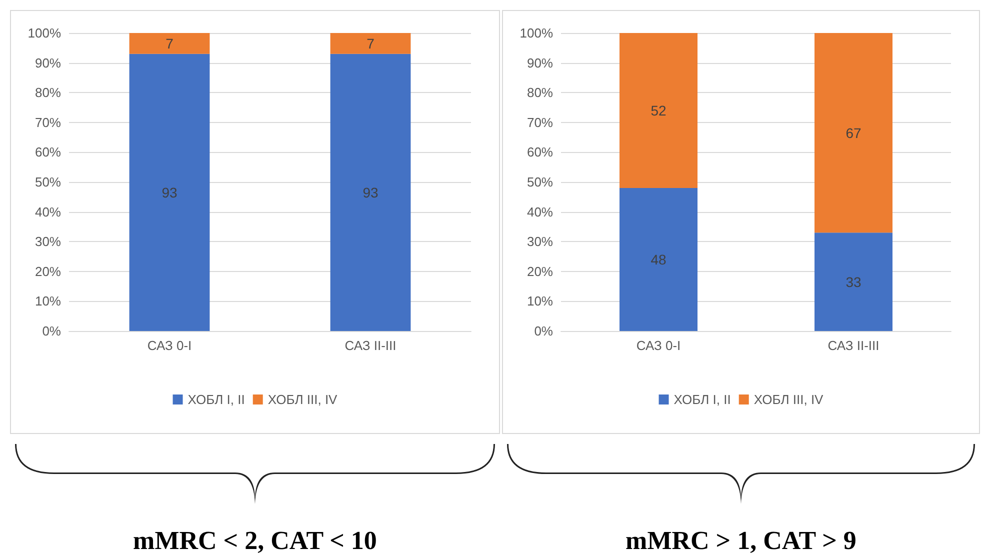 The width and height of the screenshot is (982, 558). Describe the element at coordinates (741, 541) in the screenshot. I see `text: mMRC > 1, CAT > 9` at that location.